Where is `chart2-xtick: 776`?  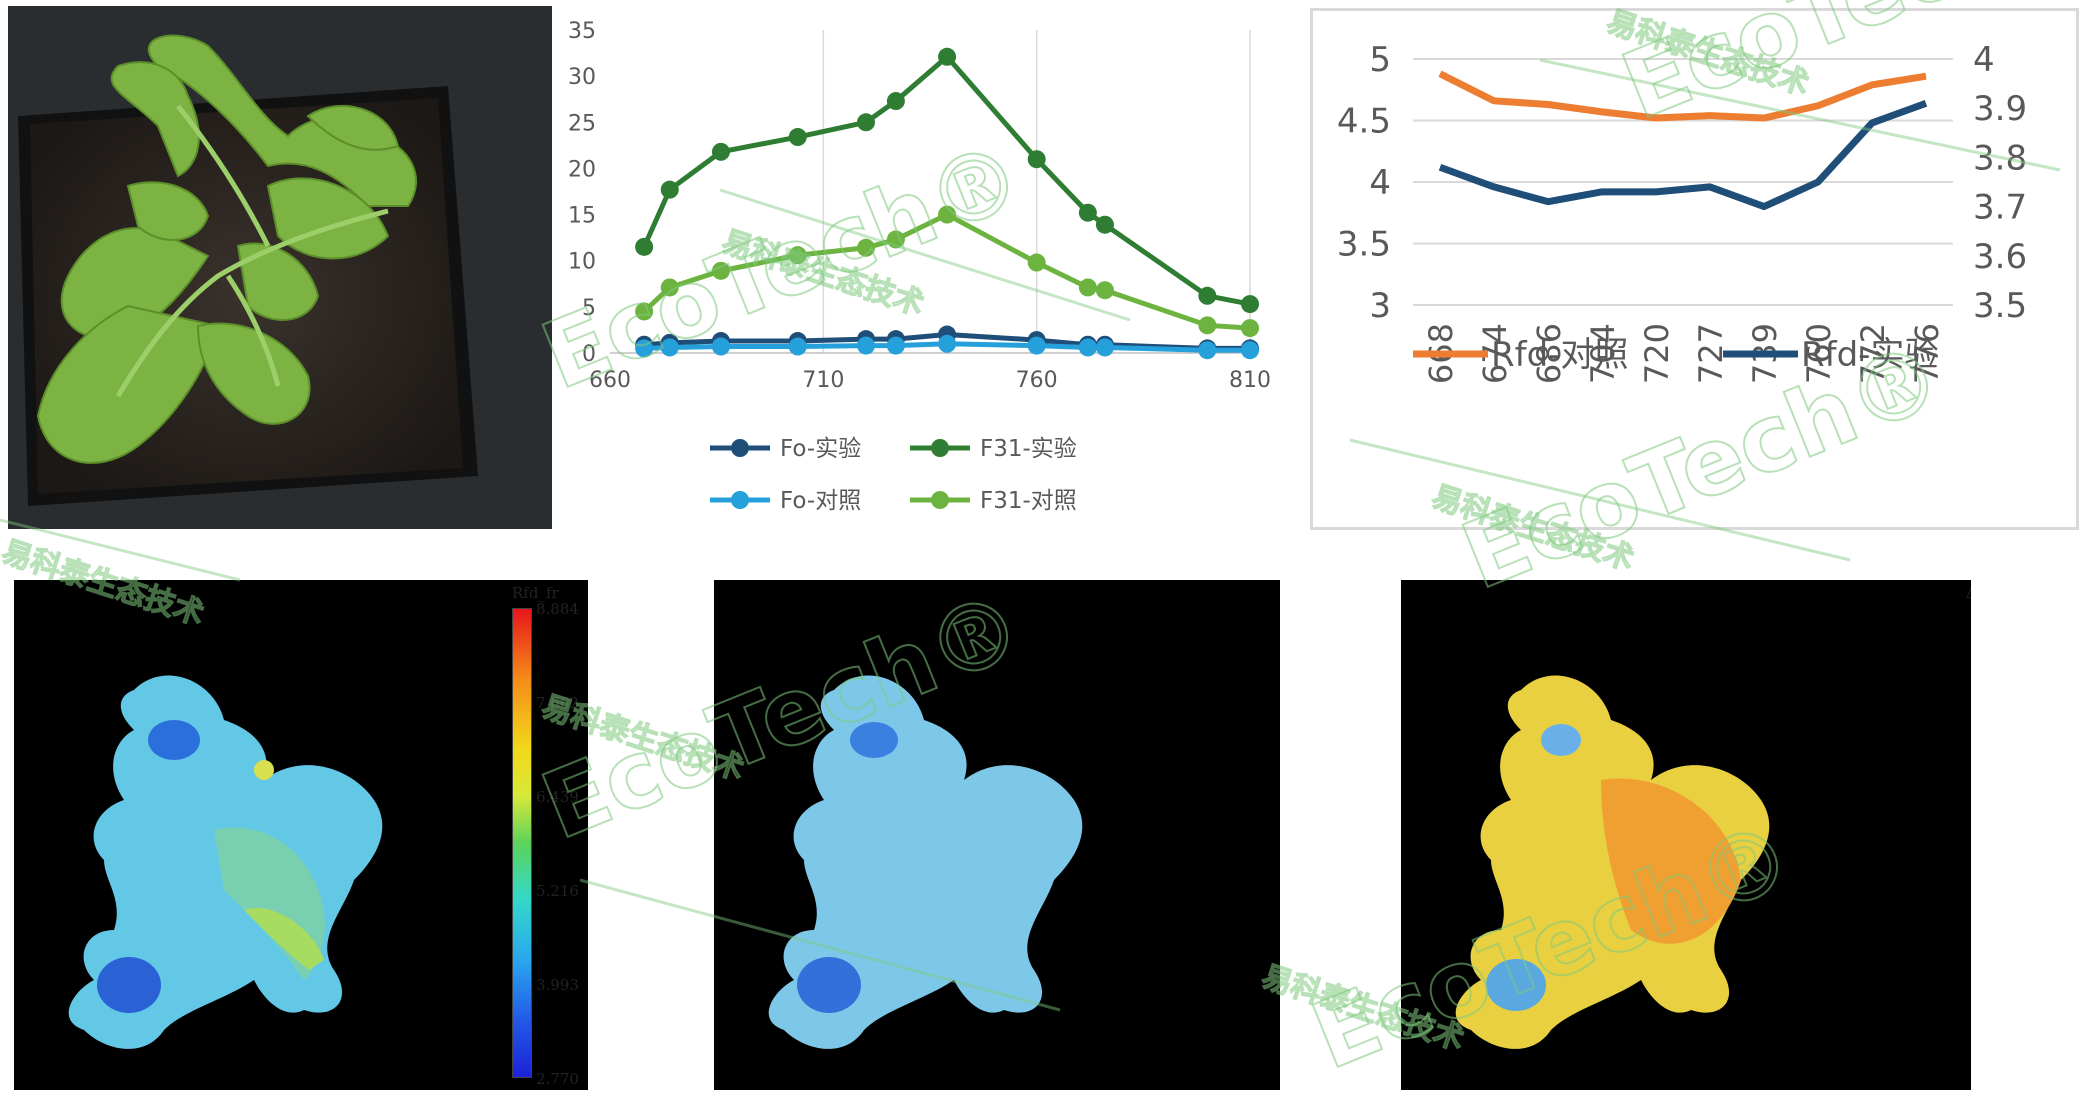 chart2-xtick: 776 is located at coordinates (1927, 353).